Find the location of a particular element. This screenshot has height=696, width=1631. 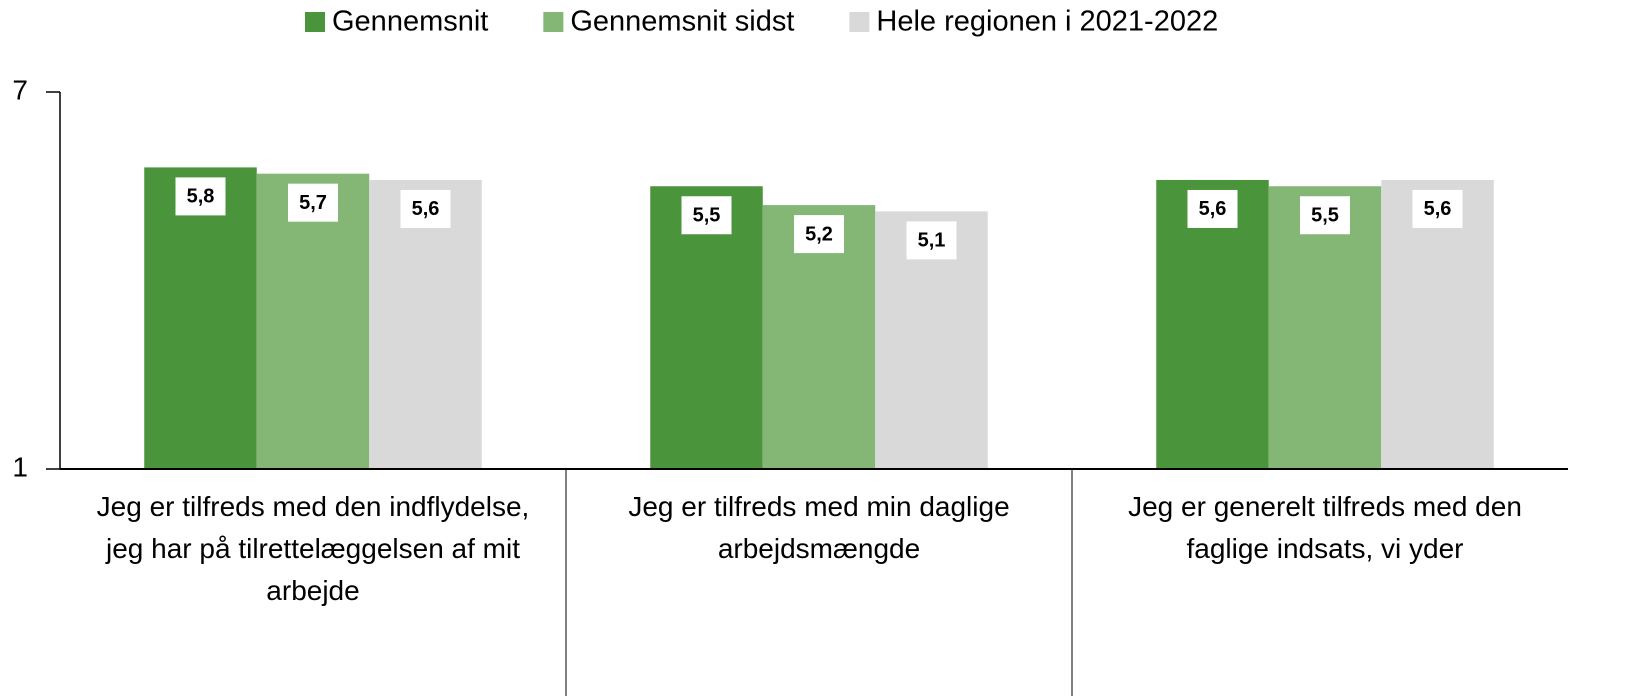

y-tick-label: 7 is located at coordinates (20, 89).